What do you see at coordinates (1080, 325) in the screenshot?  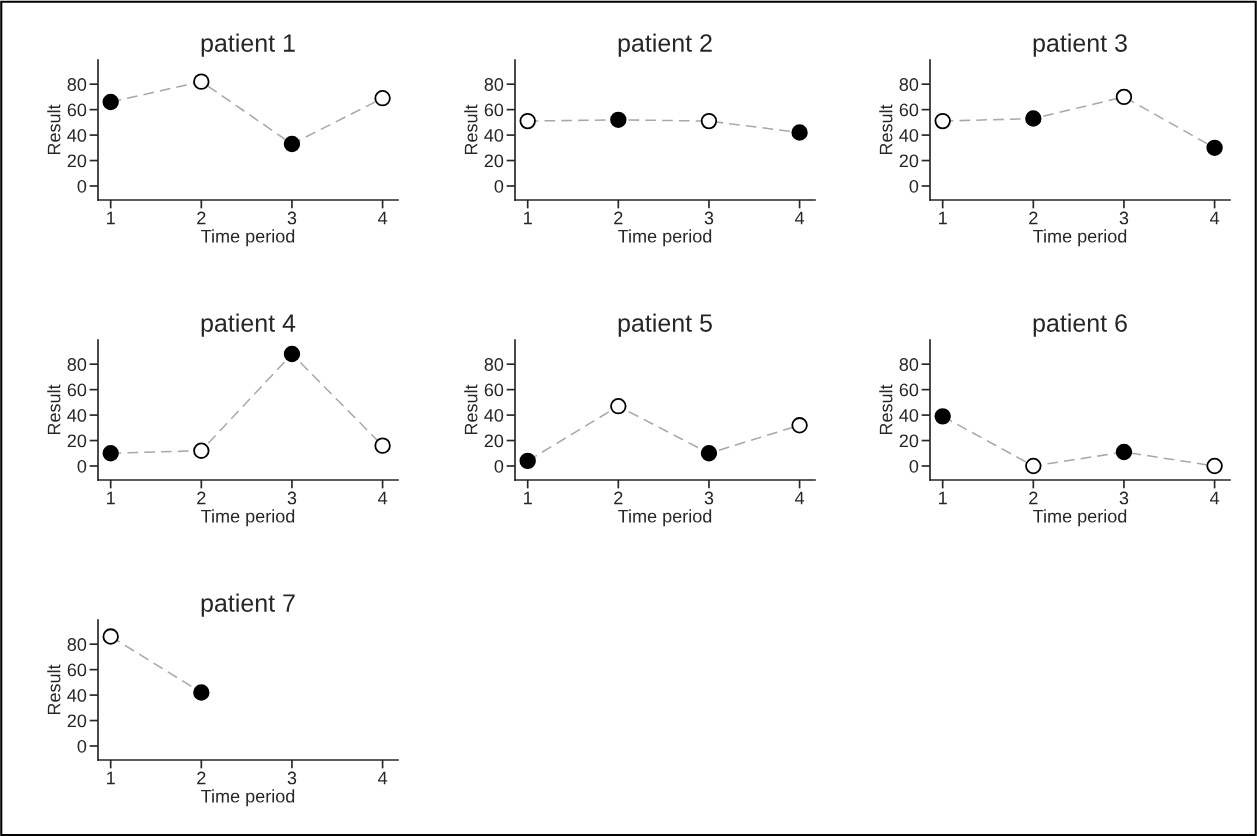 I see `chart-title: patient 6` at bounding box center [1080, 325].